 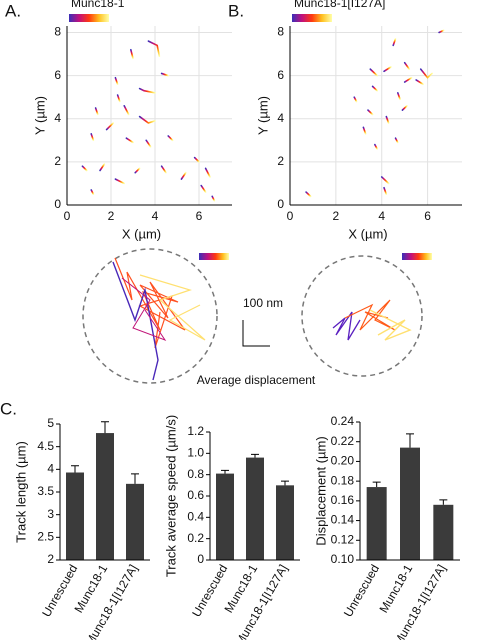 I want to click on x-tick-label: 4, so click(x=155, y=216).